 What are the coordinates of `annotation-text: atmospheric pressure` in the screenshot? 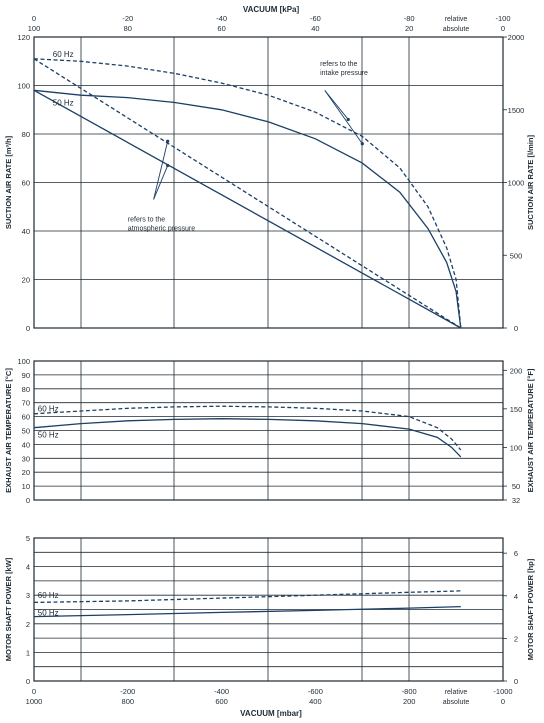 It's located at (161, 228).